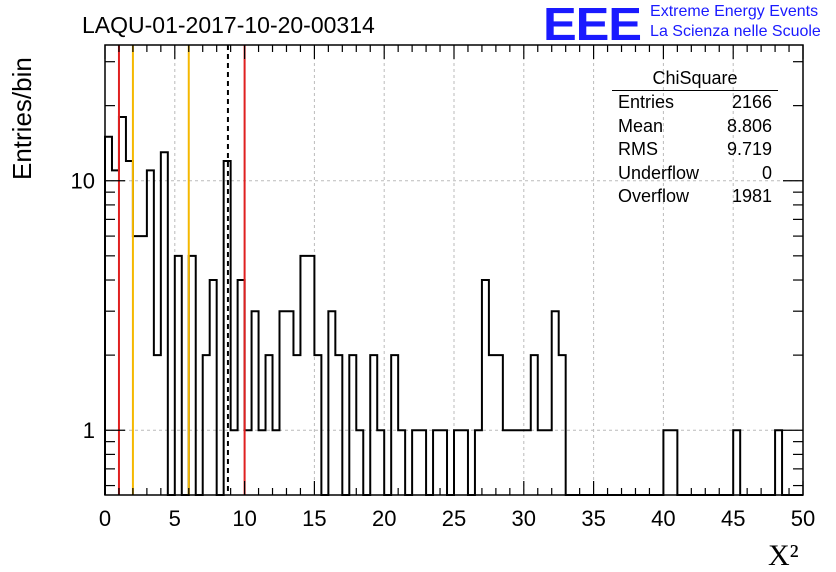  I want to click on x-tick-label: 15, so click(314, 518).